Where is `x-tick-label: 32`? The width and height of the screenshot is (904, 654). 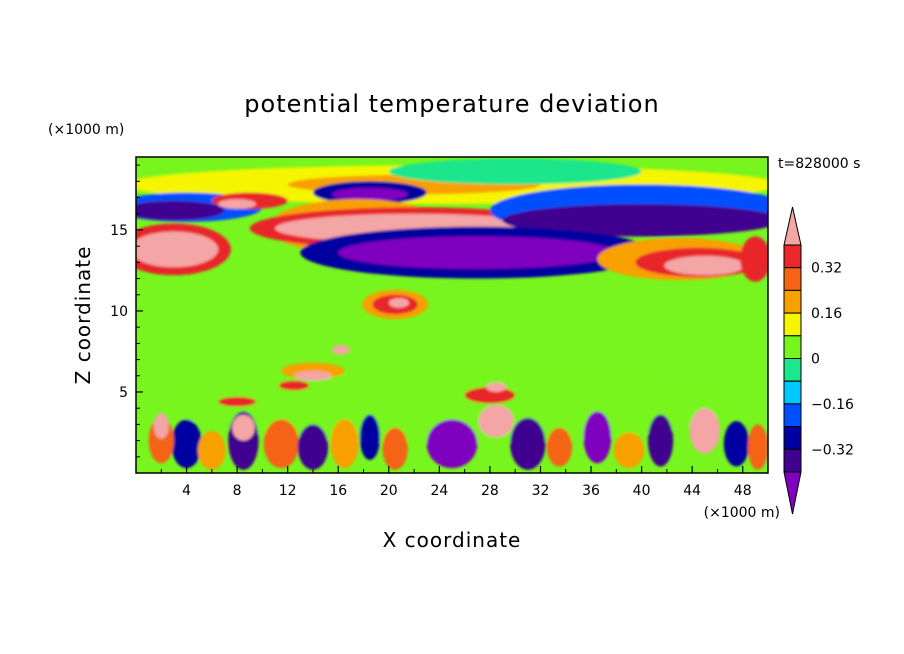 x-tick-label: 32 is located at coordinates (541, 491).